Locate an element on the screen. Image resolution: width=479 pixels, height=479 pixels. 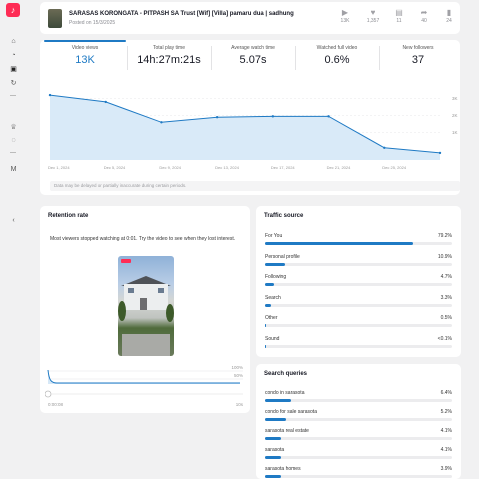
tiktok-logo-icon: ♪ is located at coordinates (13, 10).